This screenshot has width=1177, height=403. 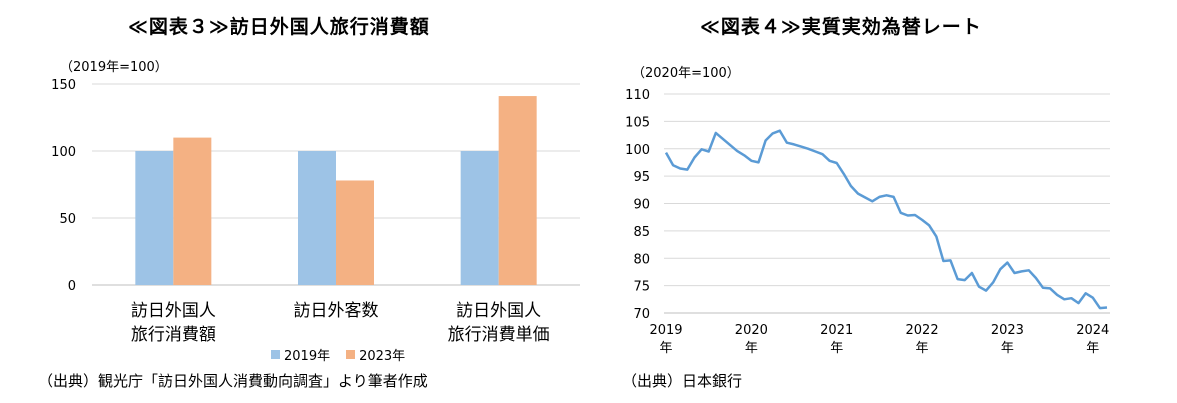 What do you see at coordinates (351, 354) in the screenshot?
I see `legend-swatch-2023` at bounding box center [351, 354].